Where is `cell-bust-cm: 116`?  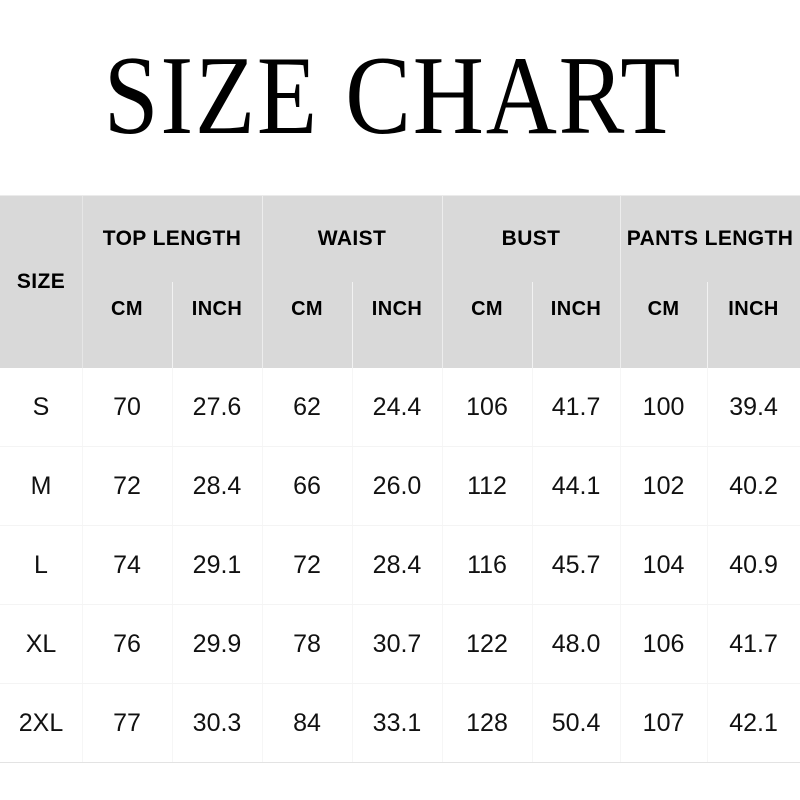
cell-bust-cm: 116 is located at coordinates (487, 565).